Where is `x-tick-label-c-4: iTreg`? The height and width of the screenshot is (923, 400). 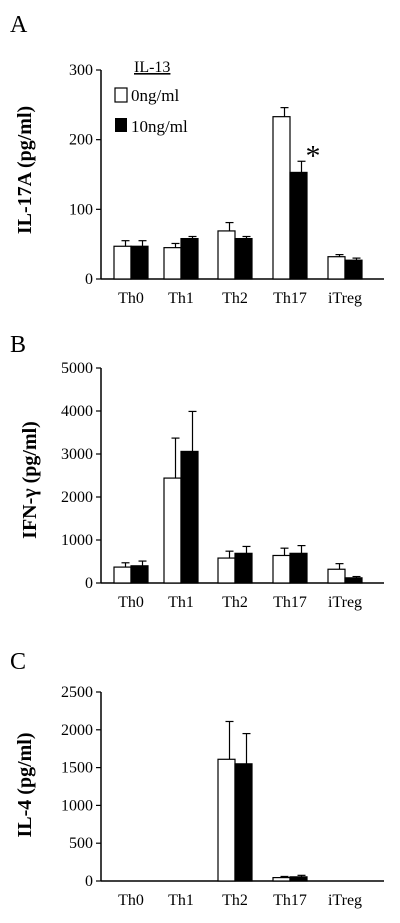 x-tick-label-c-4: iTreg is located at coordinates (345, 900).